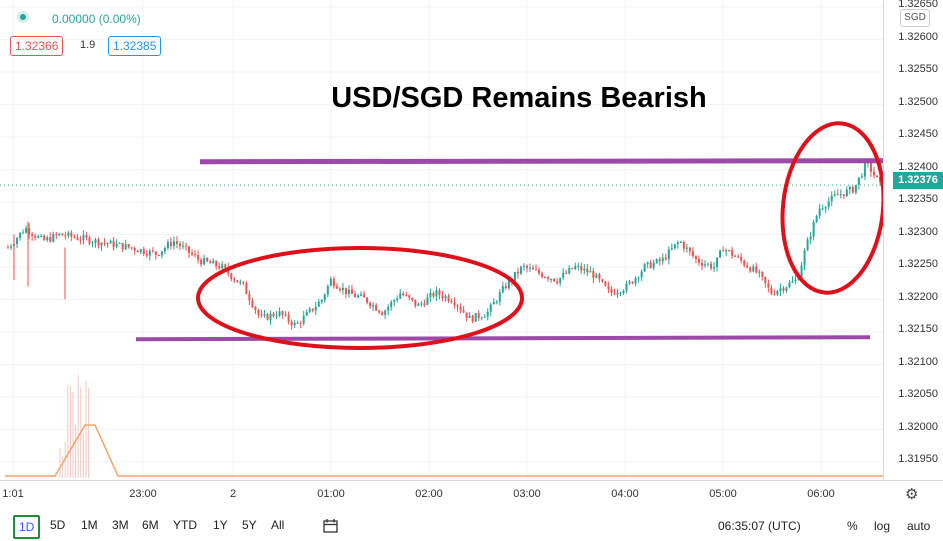  Describe the element at coordinates (915, 18) in the screenshot. I see `currency-label: SGD` at that location.